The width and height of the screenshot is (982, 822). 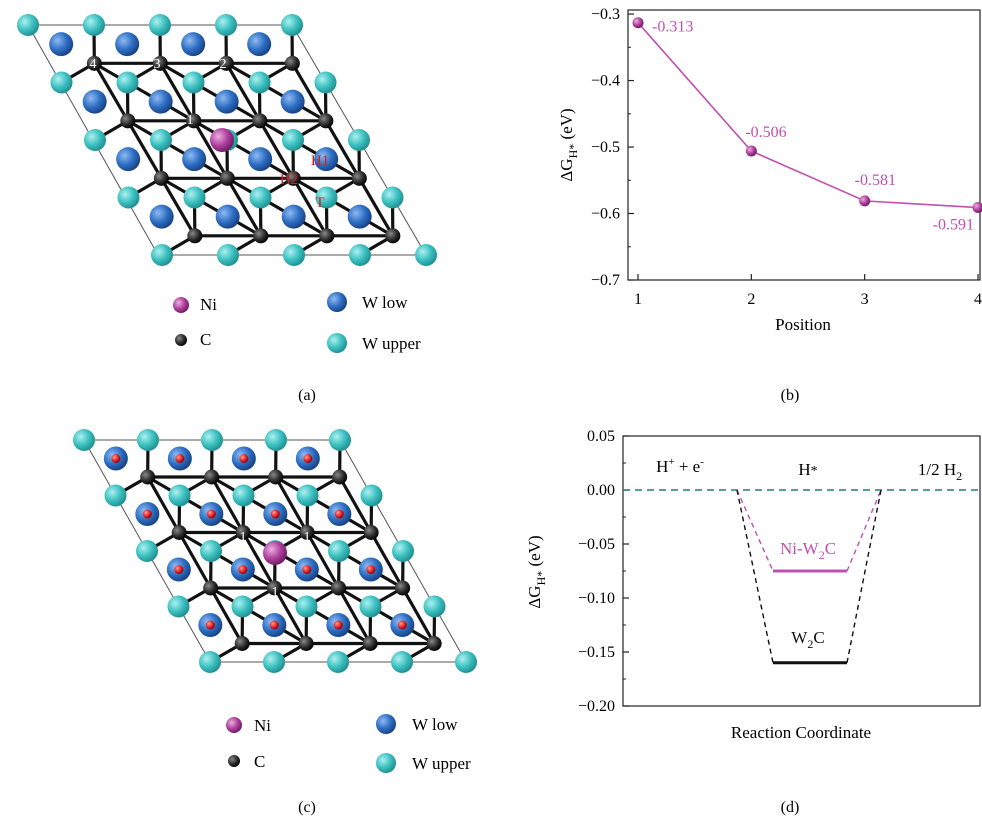 I want to click on ni-atom-c, so click(x=275, y=553).